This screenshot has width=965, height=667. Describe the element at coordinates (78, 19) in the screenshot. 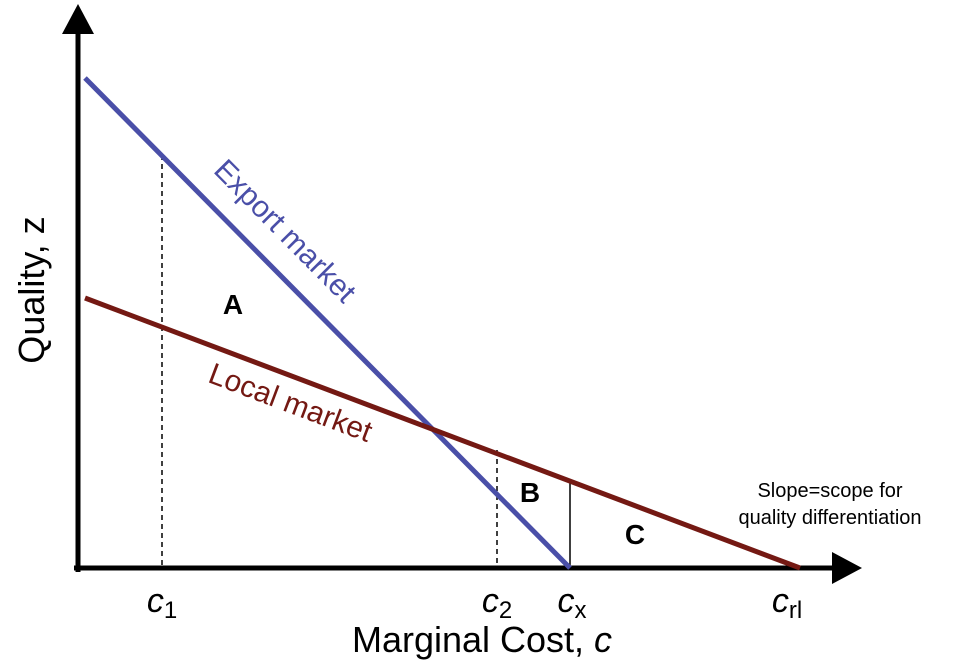

I see `y-arrow` at that location.